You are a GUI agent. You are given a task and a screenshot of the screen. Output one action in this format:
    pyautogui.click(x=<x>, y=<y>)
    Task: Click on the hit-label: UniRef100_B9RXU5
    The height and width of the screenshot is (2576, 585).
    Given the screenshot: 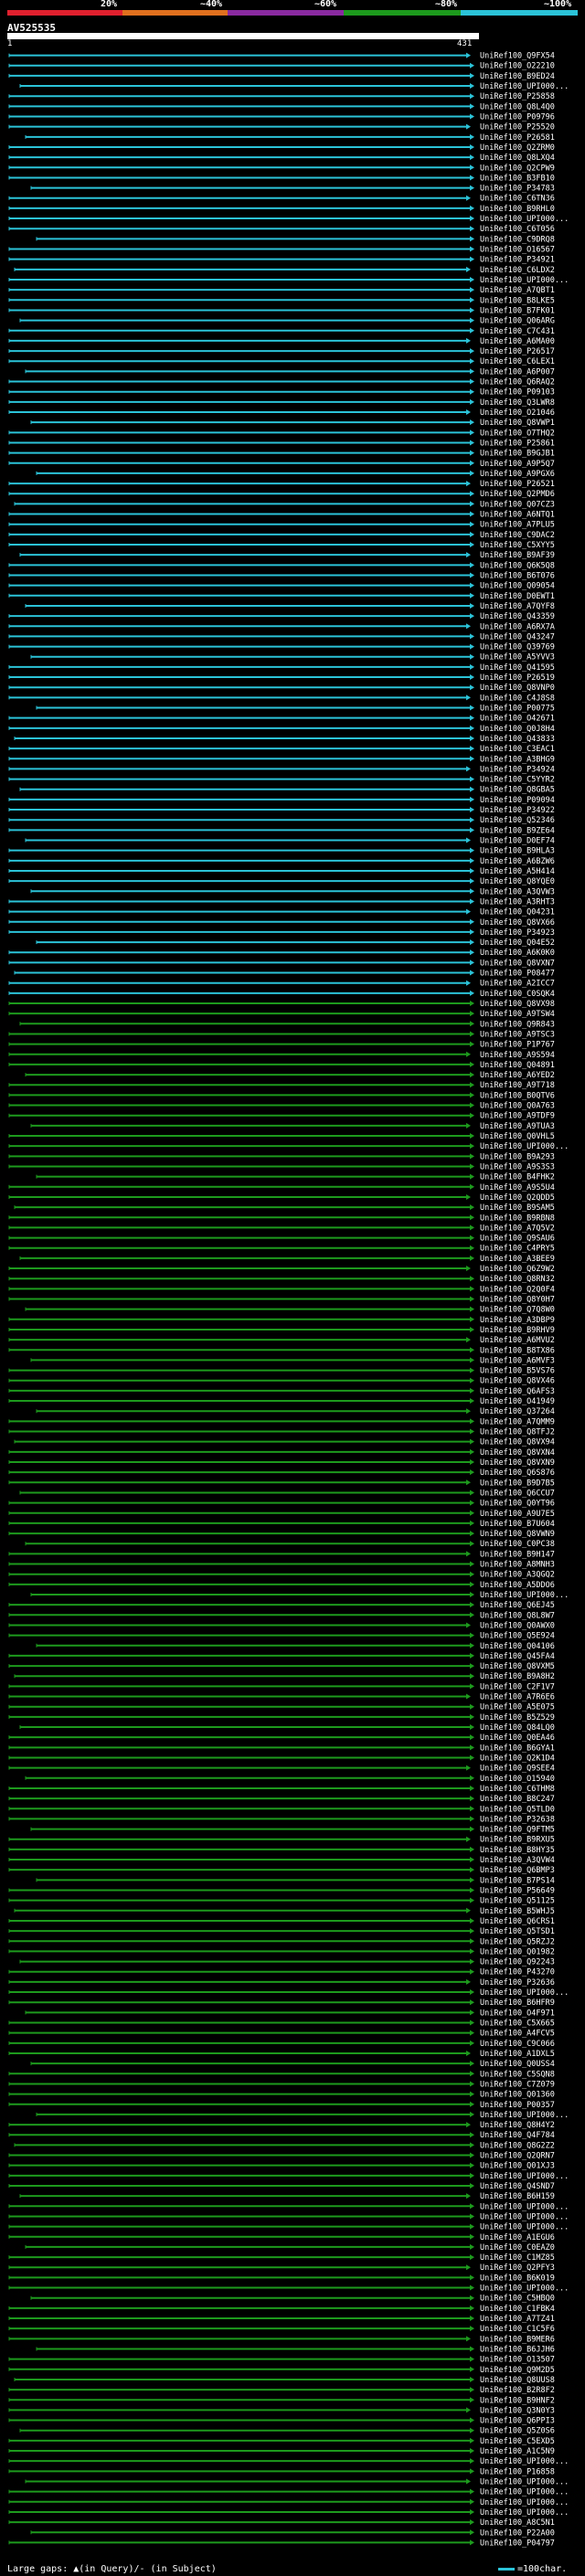 What is the action you would take?
    pyautogui.click(x=517, y=1840)
    